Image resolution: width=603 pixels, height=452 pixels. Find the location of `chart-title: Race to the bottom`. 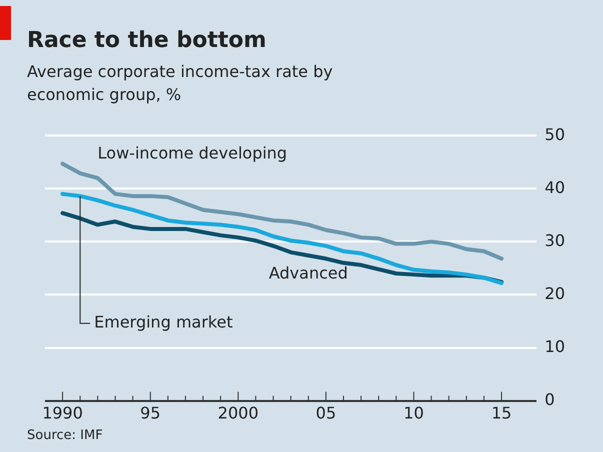

chart-title: Race to the bottom is located at coordinates (146, 40).